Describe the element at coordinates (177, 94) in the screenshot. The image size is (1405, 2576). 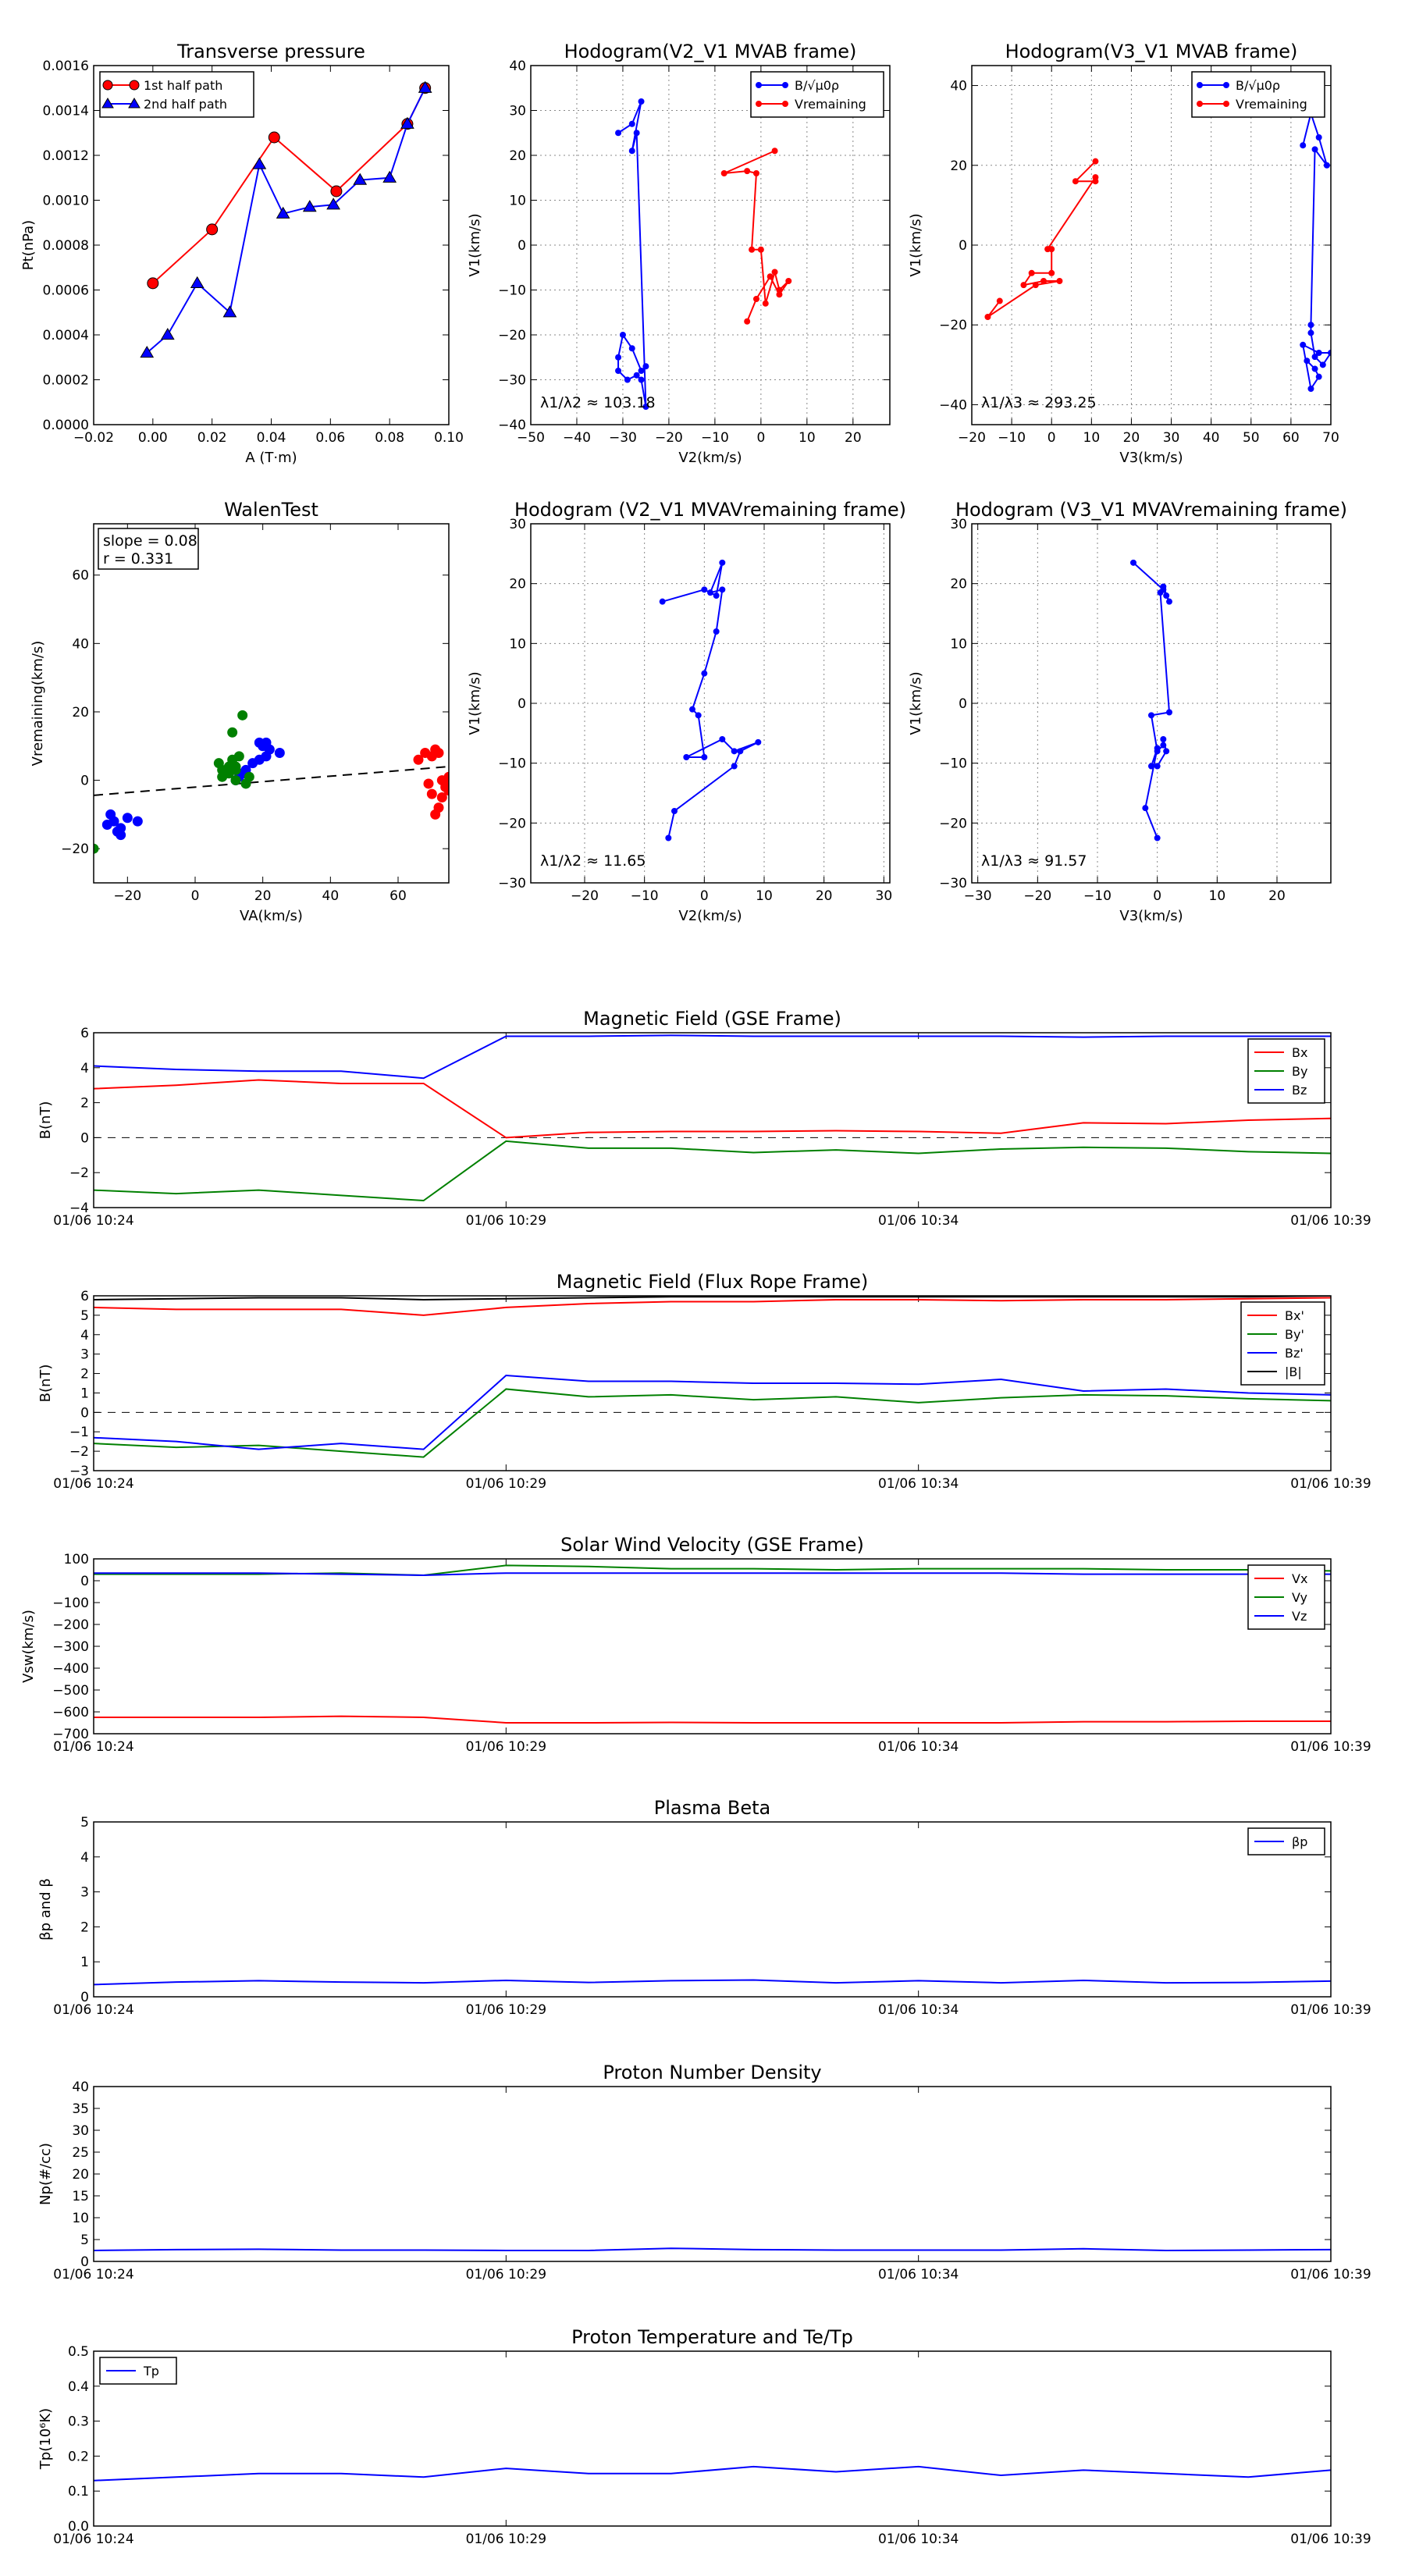
I see `legend: 1st half path 2nd half path` at that location.